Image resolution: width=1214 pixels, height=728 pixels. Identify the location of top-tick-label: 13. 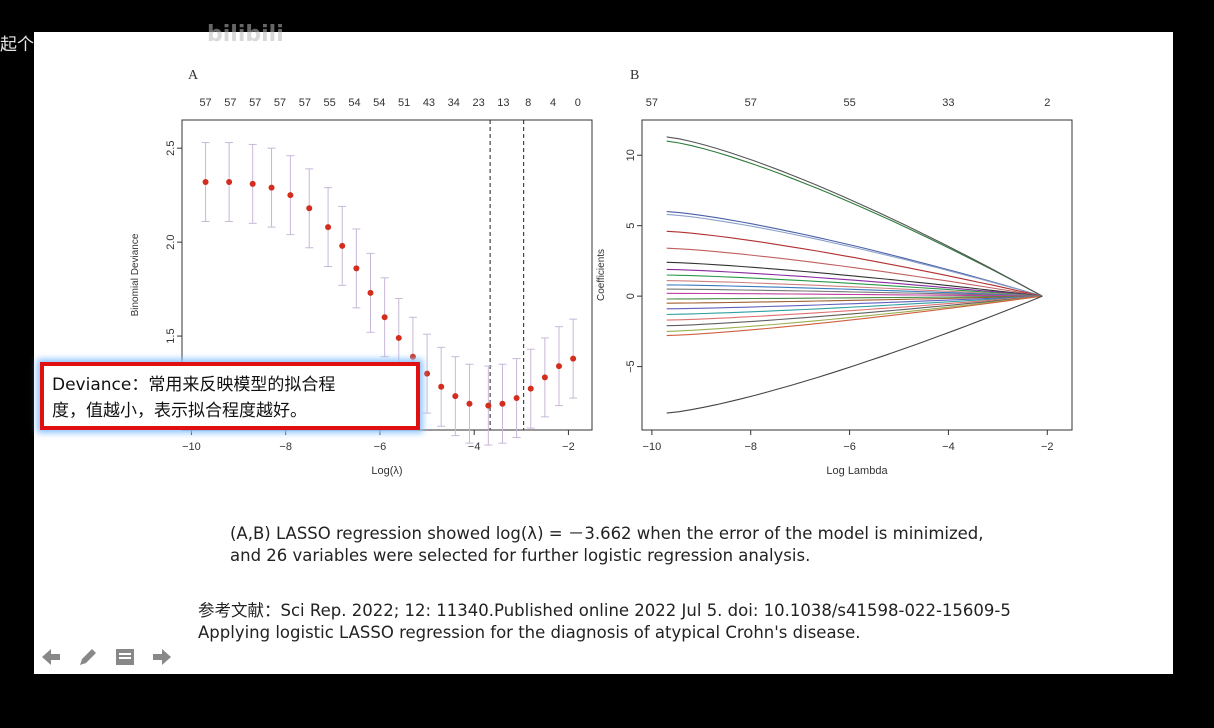
(503, 103).